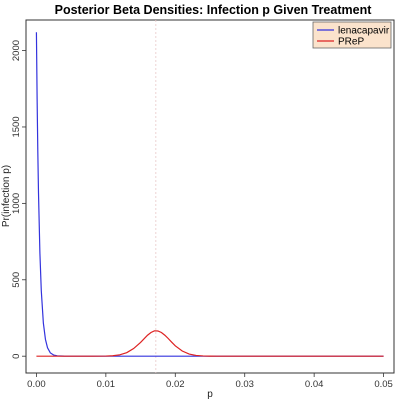  Describe the element at coordinates (6, 196) in the screenshot. I see `y-axis-label: Pr(infection p)` at that location.